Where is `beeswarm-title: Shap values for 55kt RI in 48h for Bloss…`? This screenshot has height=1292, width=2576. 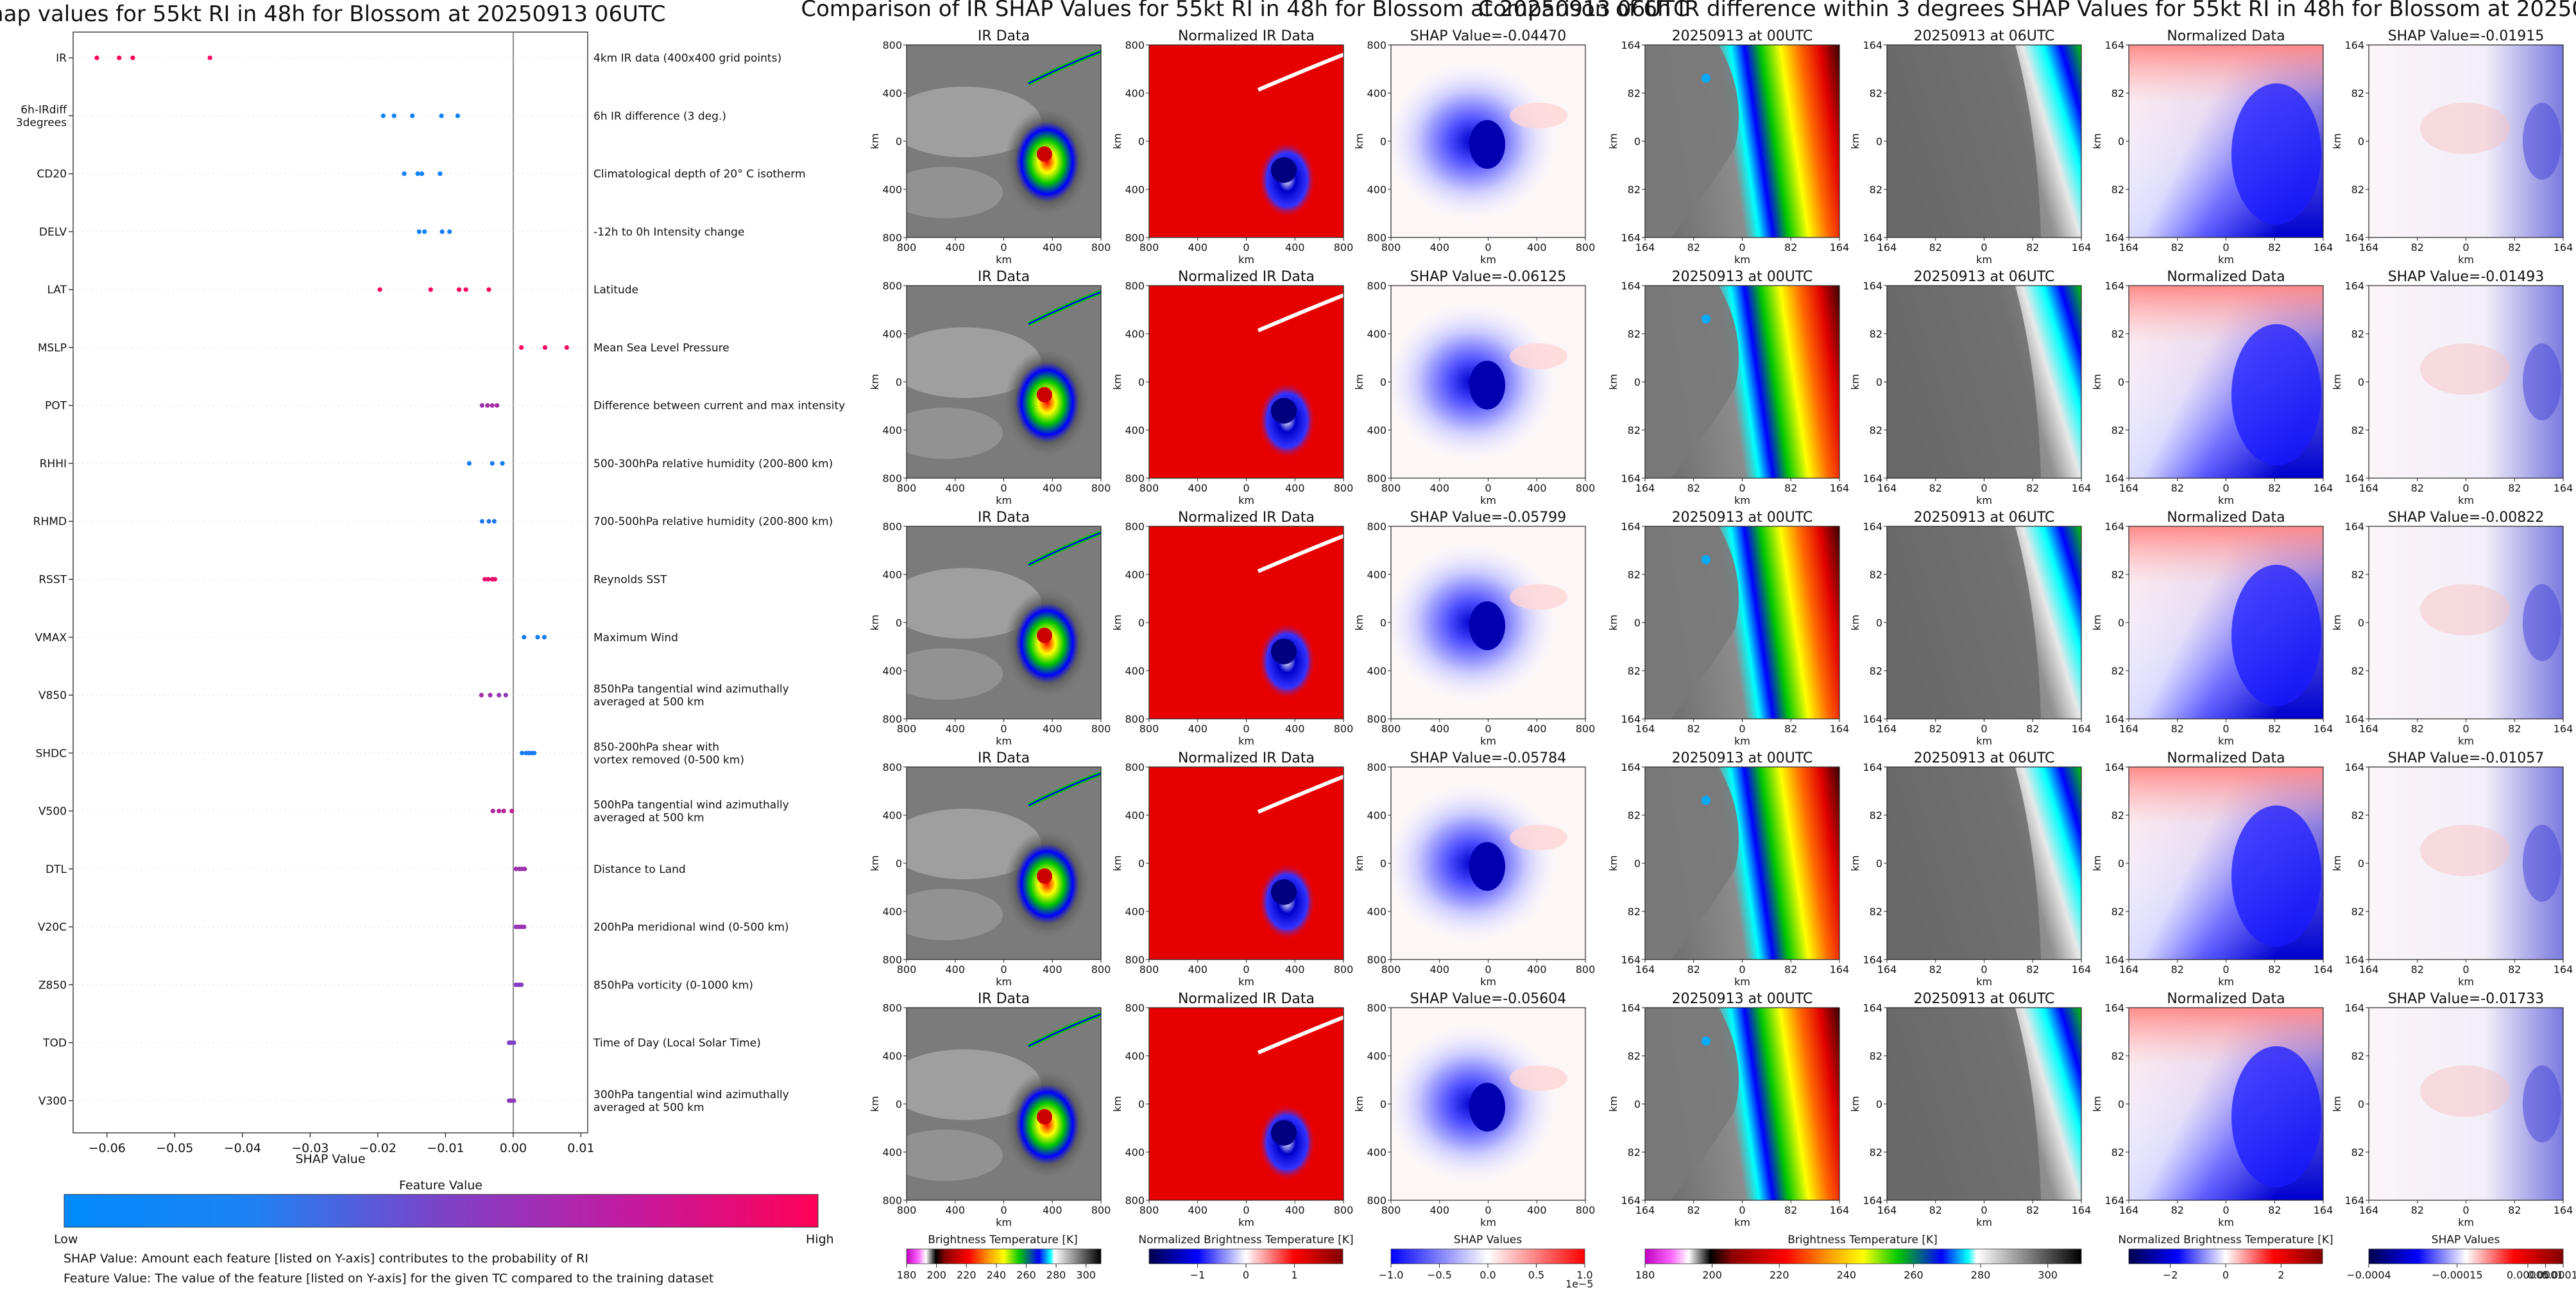 beeswarm-title: Shap values for 55kt RI in 48h for Bloss… is located at coordinates (333, 14).